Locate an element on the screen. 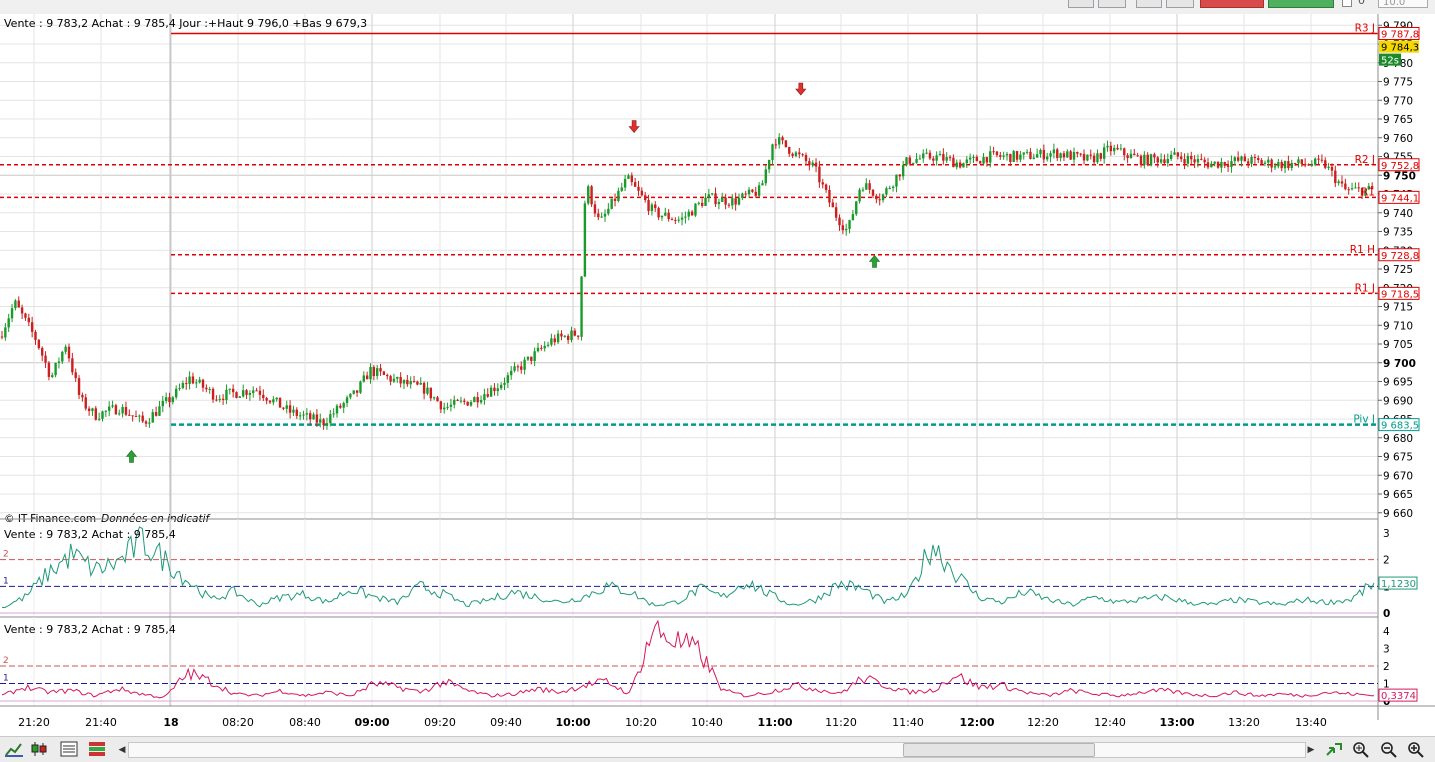  scroll-left-button: ◀ is located at coordinates (122, 750).